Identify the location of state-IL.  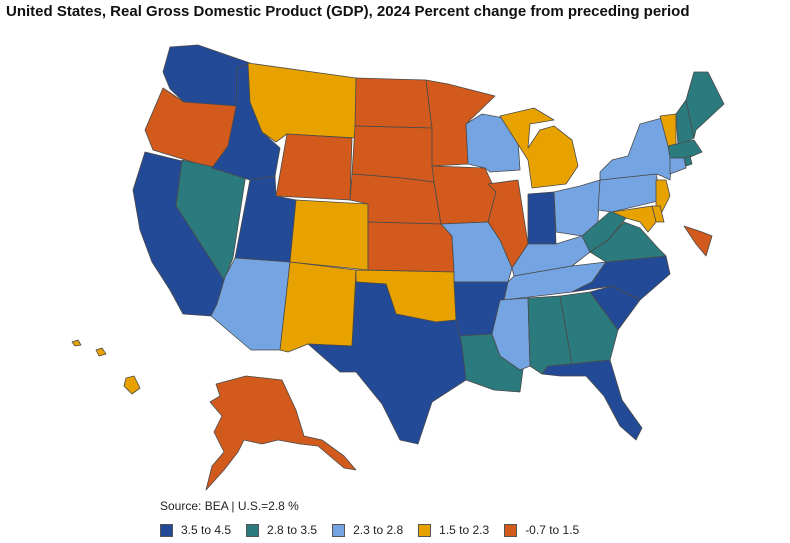
(508, 224).